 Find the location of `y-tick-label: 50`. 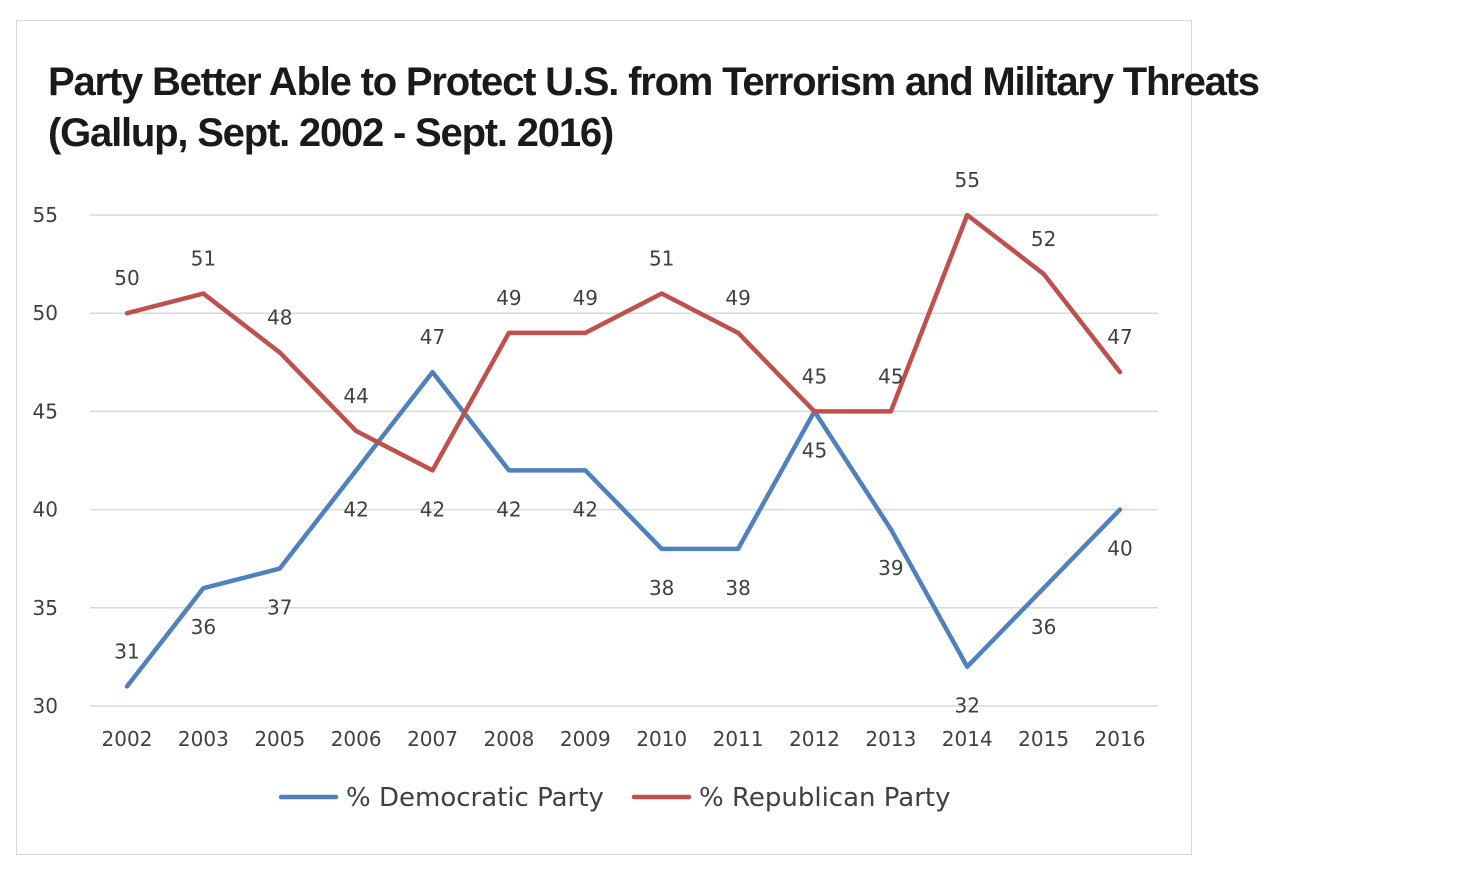

y-tick-label: 50 is located at coordinates (45, 313).